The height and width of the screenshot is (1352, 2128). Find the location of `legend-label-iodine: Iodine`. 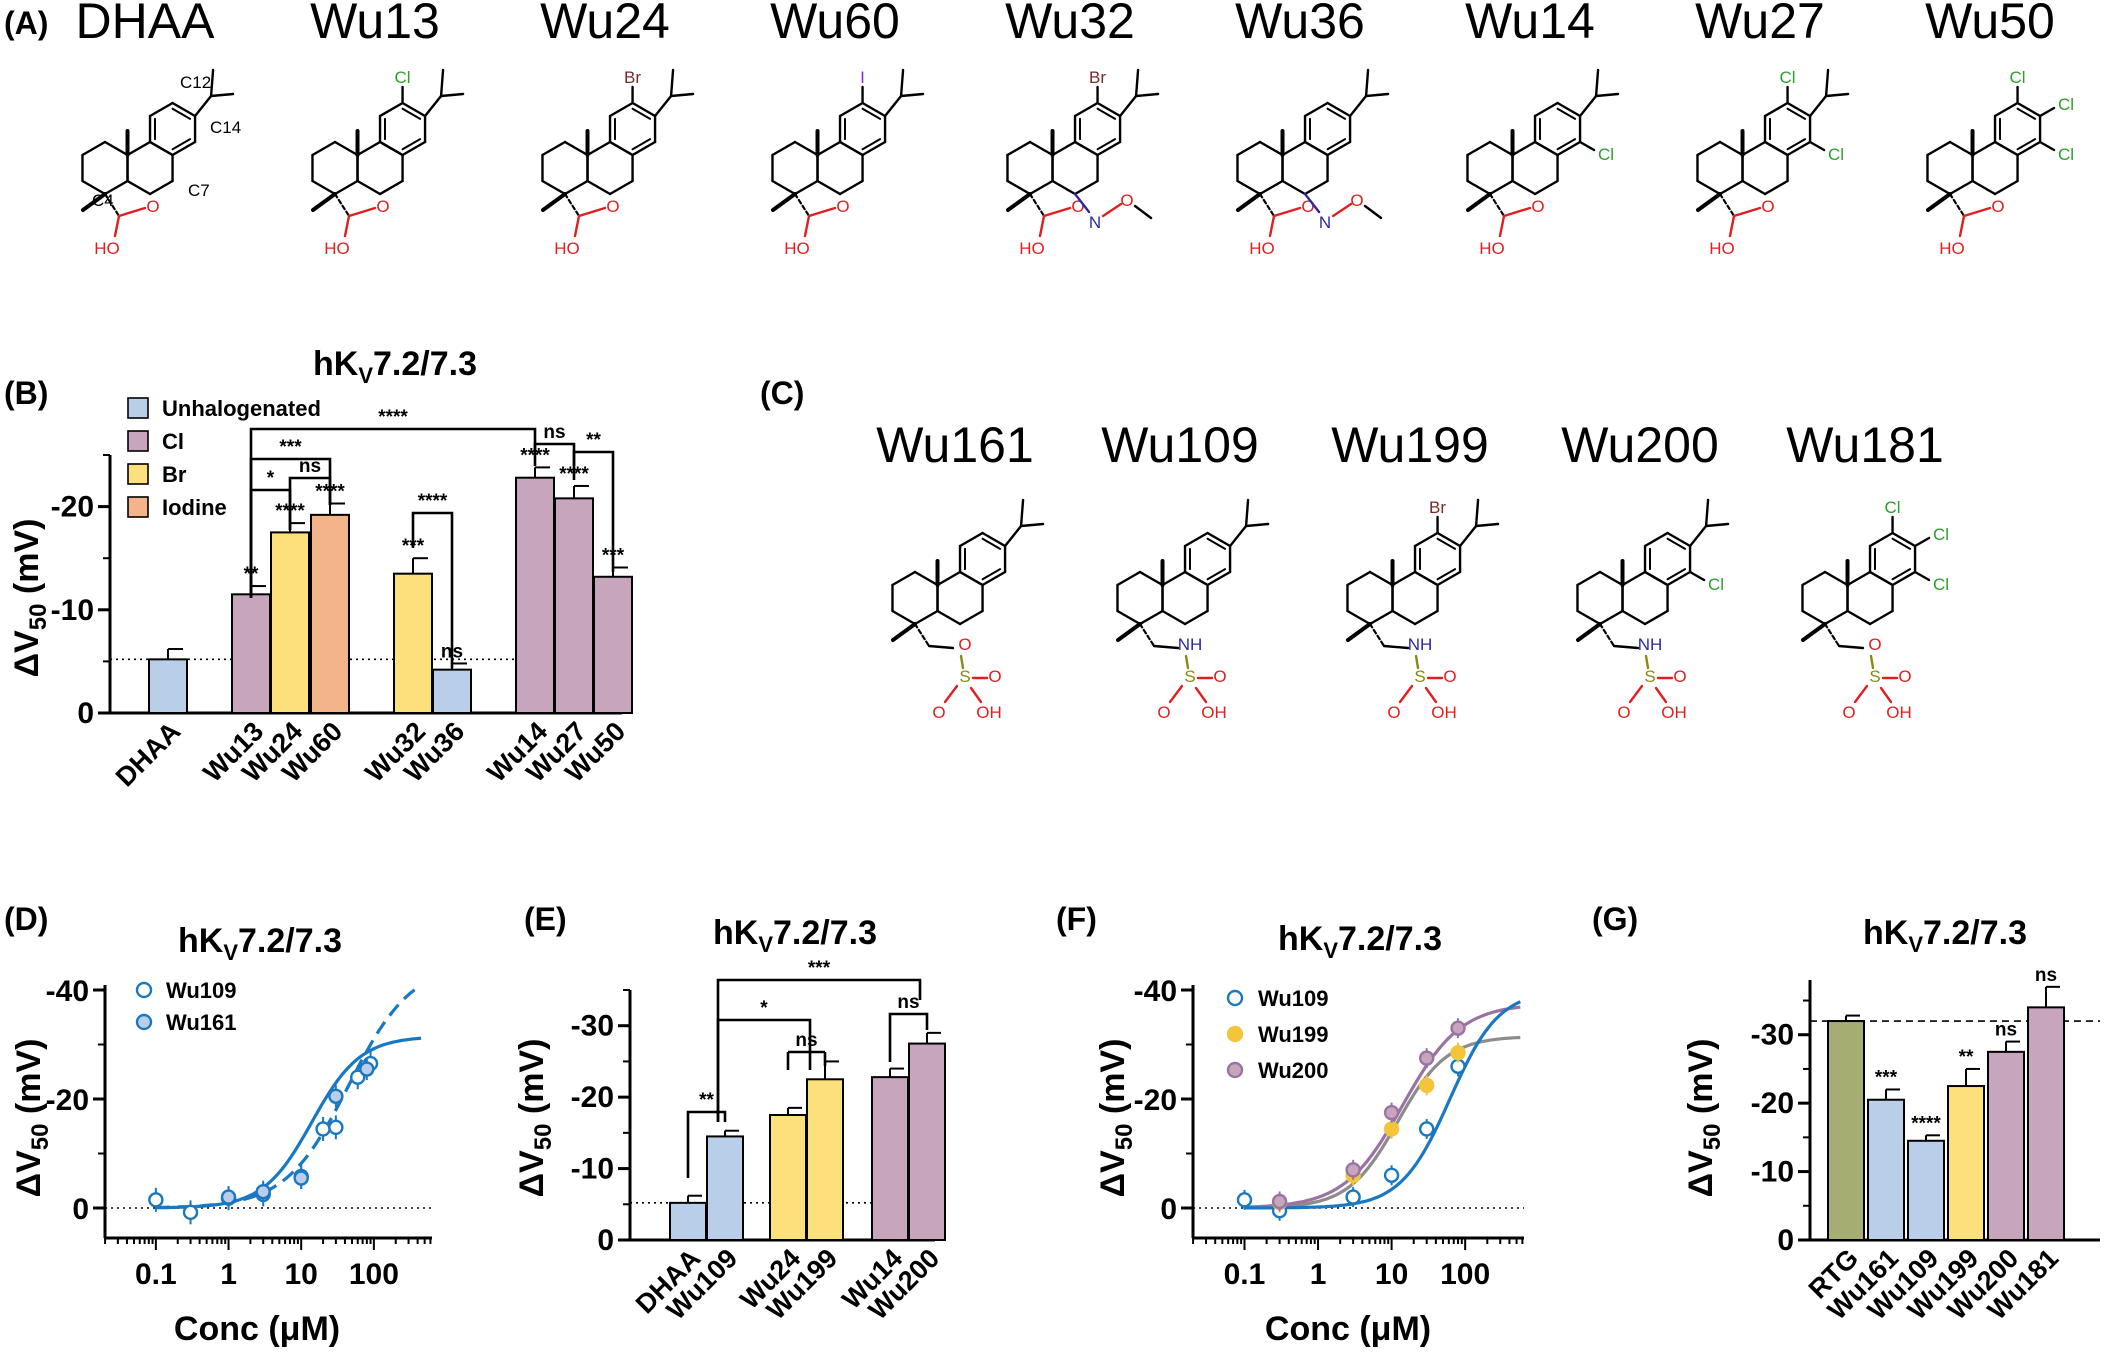

legend-label-iodine: Iodine is located at coordinates (194, 507).